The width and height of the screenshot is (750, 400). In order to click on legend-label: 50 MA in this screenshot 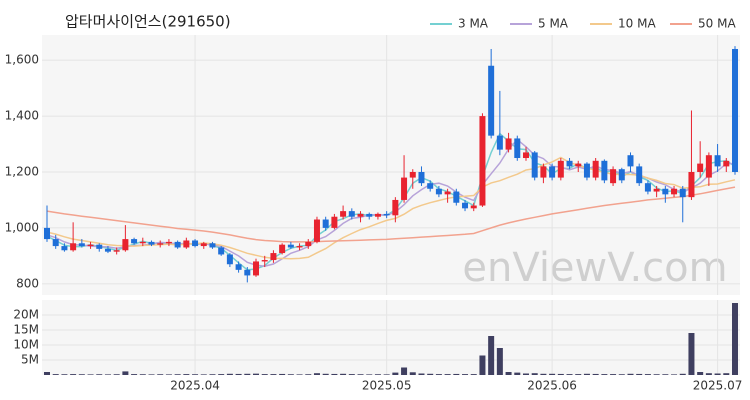, I will do `click(717, 24)`.